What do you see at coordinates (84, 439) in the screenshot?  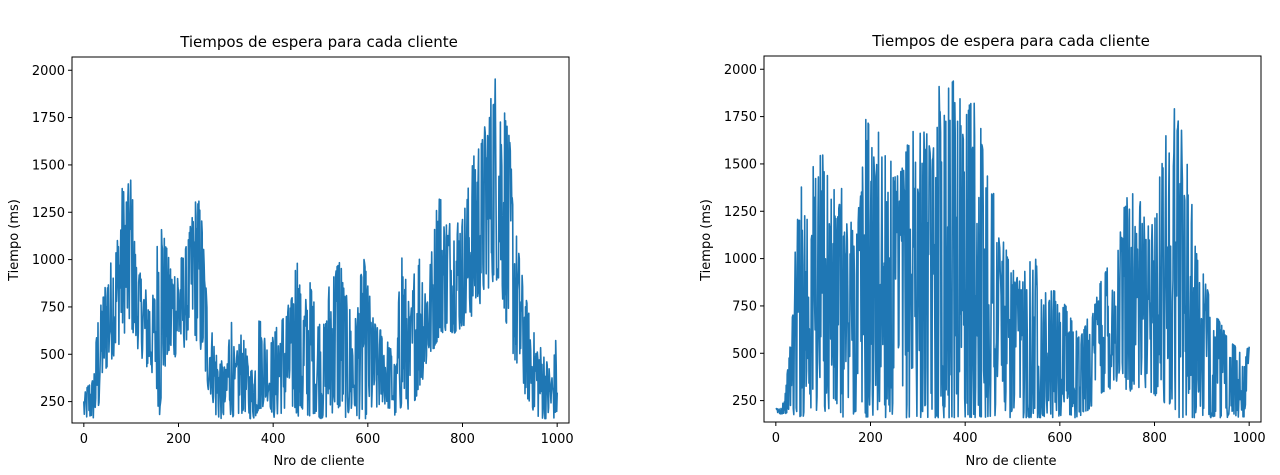 I see `chart-left-x-tick-label: 0` at bounding box center [84, 439].